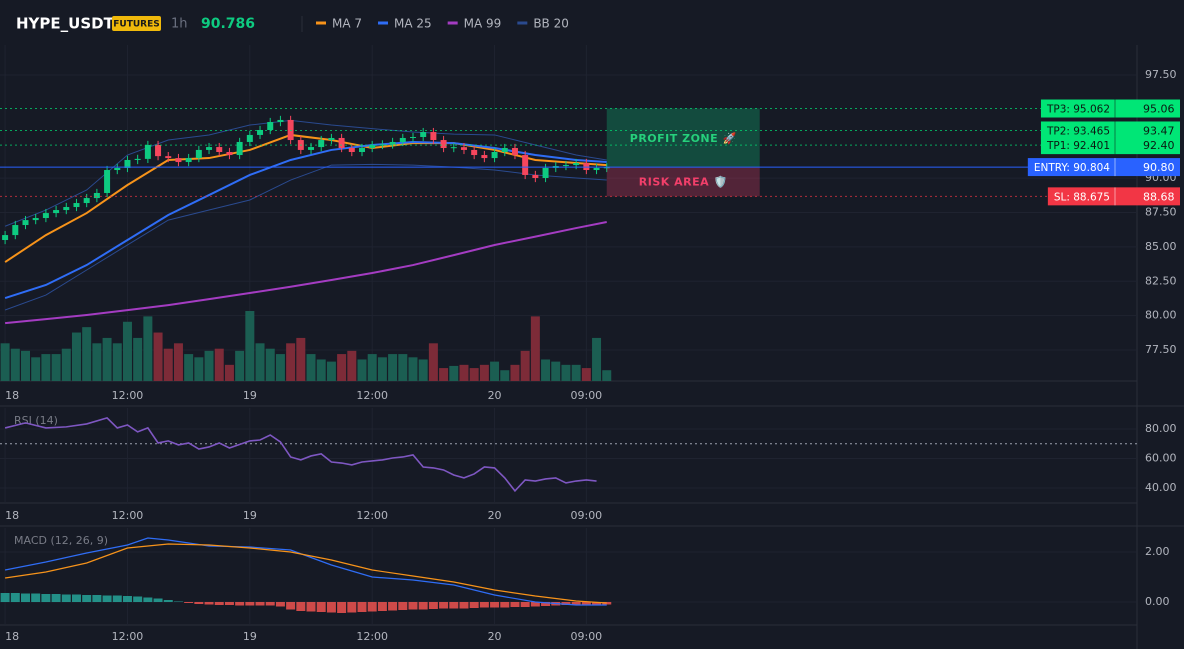  What do you see at coordinates (347, 24) in the screenshot?
I see `legend-label: MA 7` at bounding box center [347, 24].